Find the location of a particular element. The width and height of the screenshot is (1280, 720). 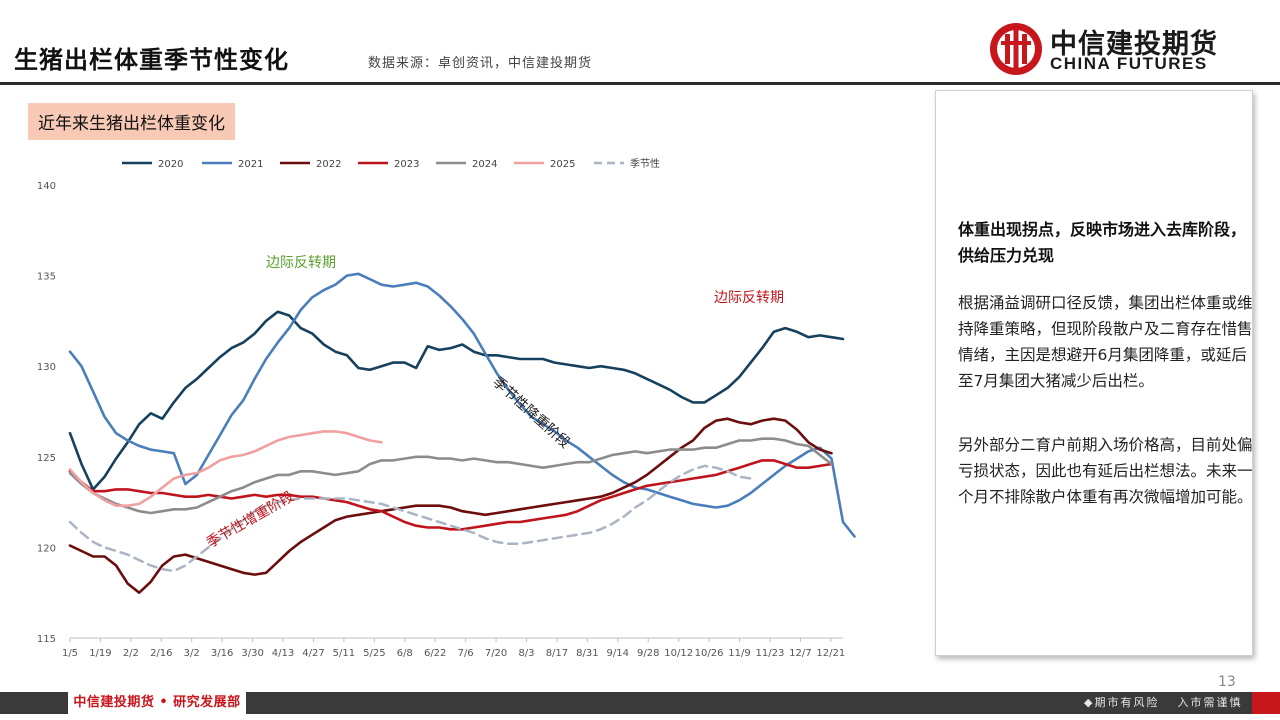

footer-department: 中信建投期货 • 研究发展部 is located at coordinates (157, 703).